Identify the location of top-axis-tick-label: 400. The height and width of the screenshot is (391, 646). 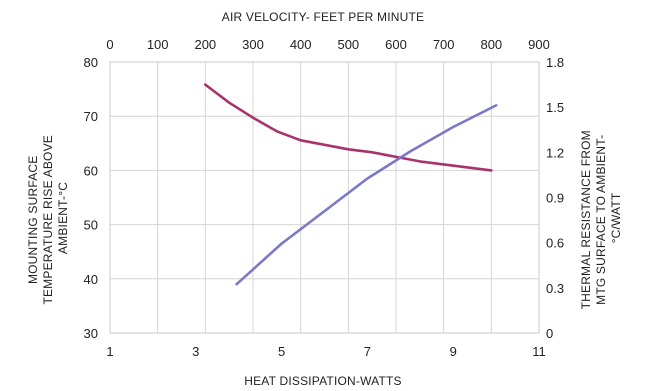
(301, 44).